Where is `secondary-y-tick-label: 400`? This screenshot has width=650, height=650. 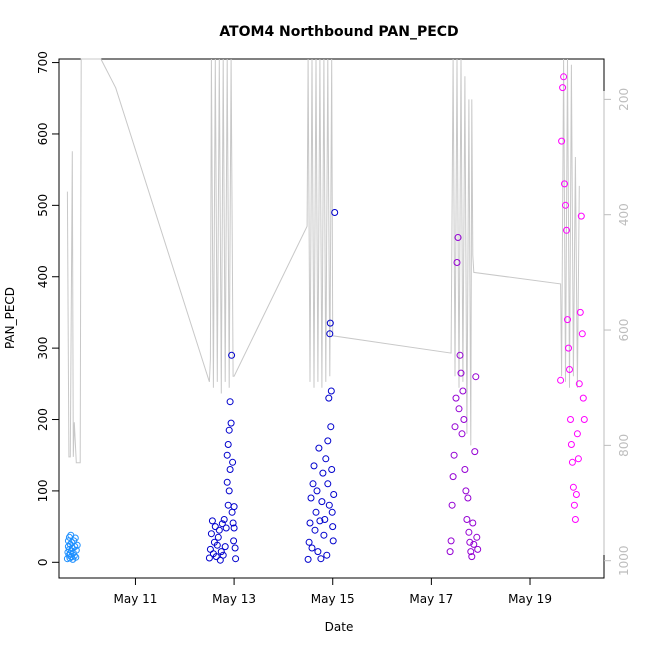
secondary-y-tick-label: 400 is located at coordinates (624, 214).